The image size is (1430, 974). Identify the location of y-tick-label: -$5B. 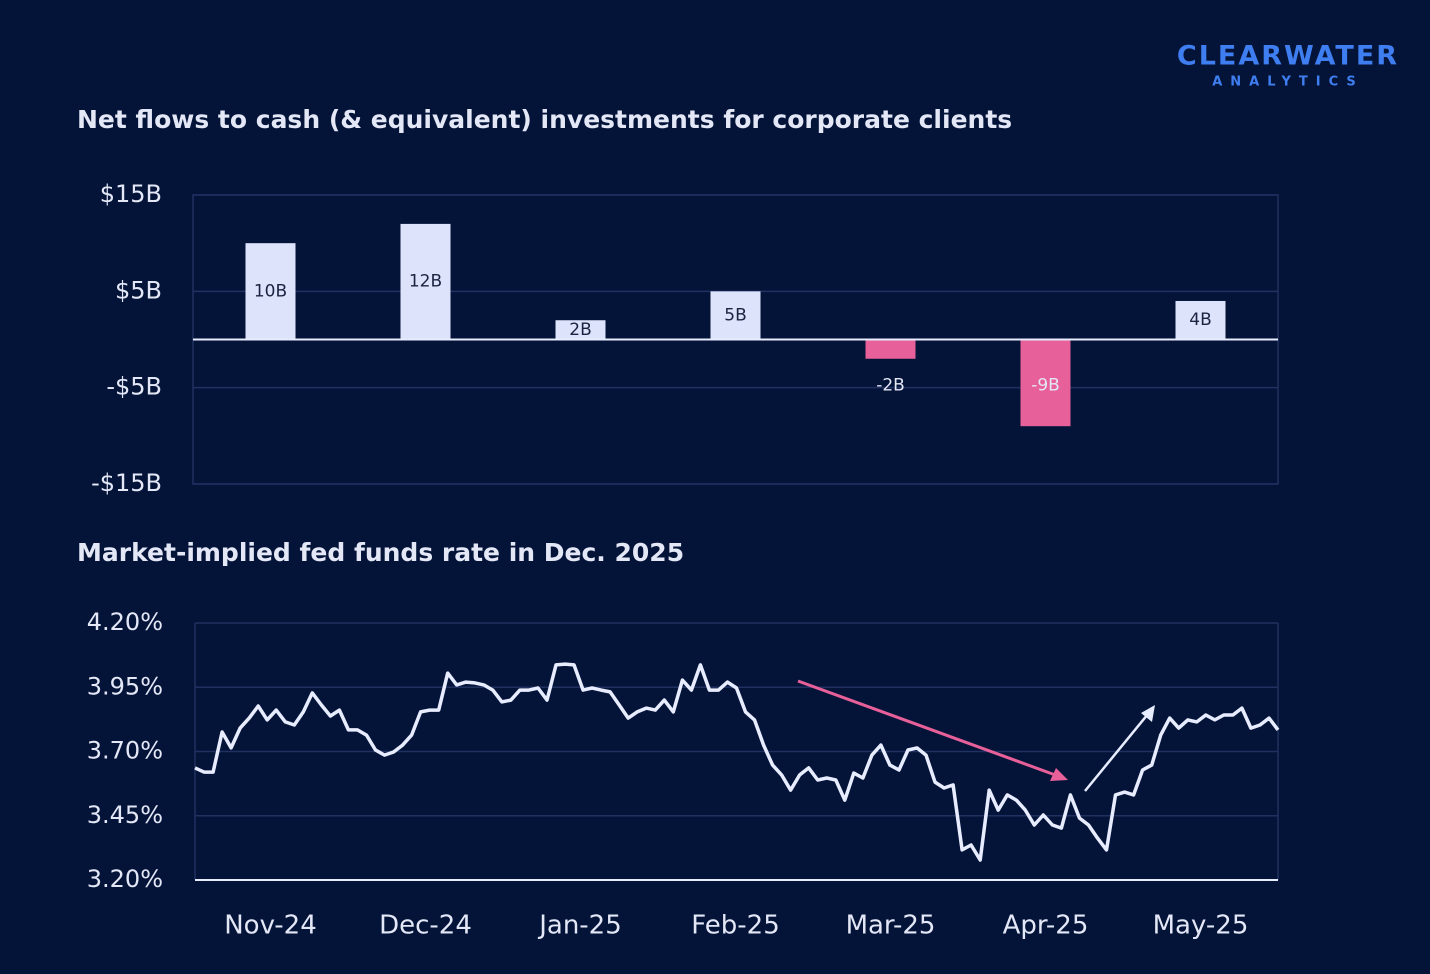
(134, 387).